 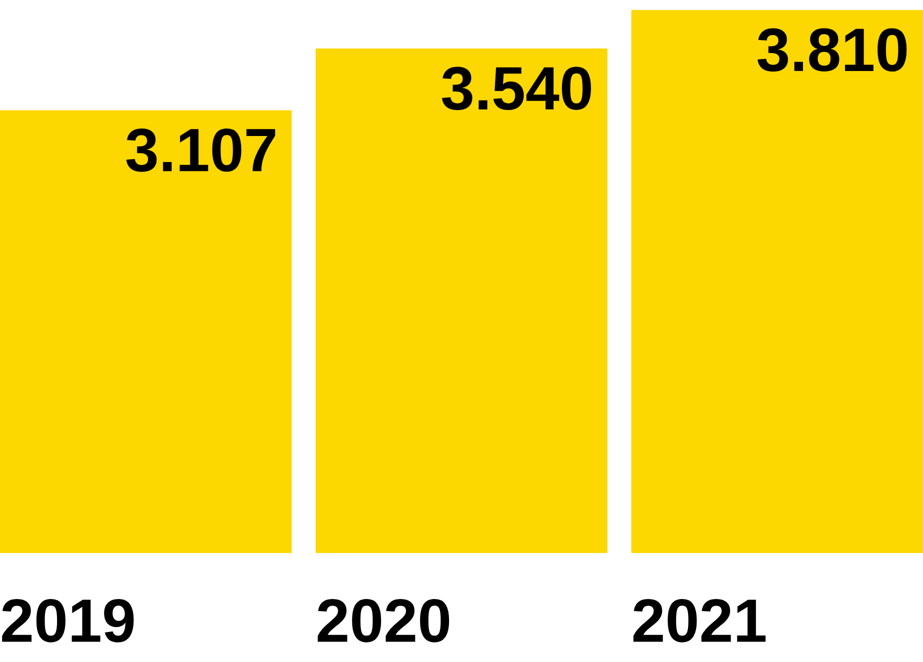 What do you see at coordinates (68, 620) in the screenshot?
I see `x-tick-label: 2019` at bounding box center [68, 620].